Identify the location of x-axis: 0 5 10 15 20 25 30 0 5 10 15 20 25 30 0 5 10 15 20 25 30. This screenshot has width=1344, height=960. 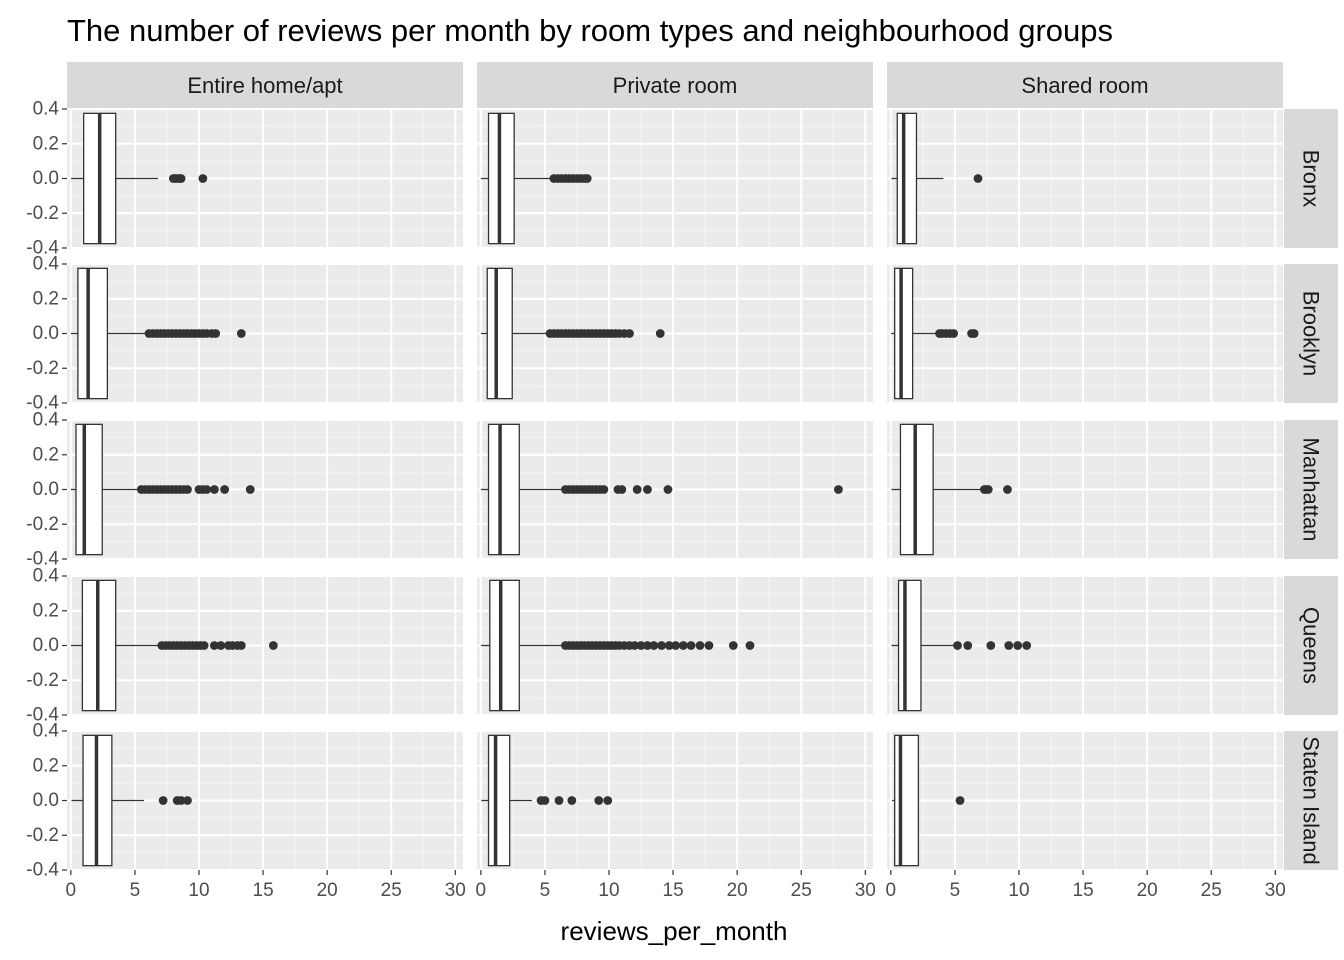
(676, 885).